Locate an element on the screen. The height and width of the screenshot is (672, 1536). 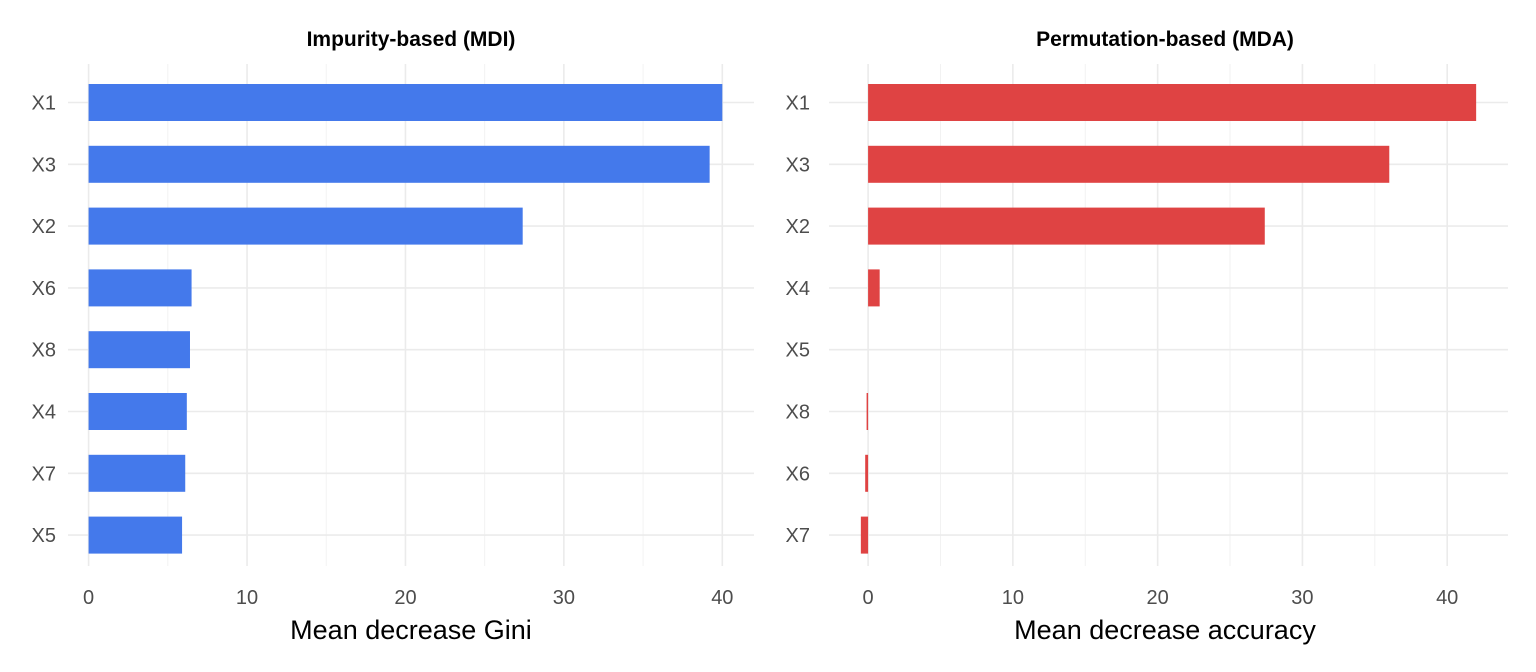
mdi-xtick-label: 10 is located at coordinates (247, 598).